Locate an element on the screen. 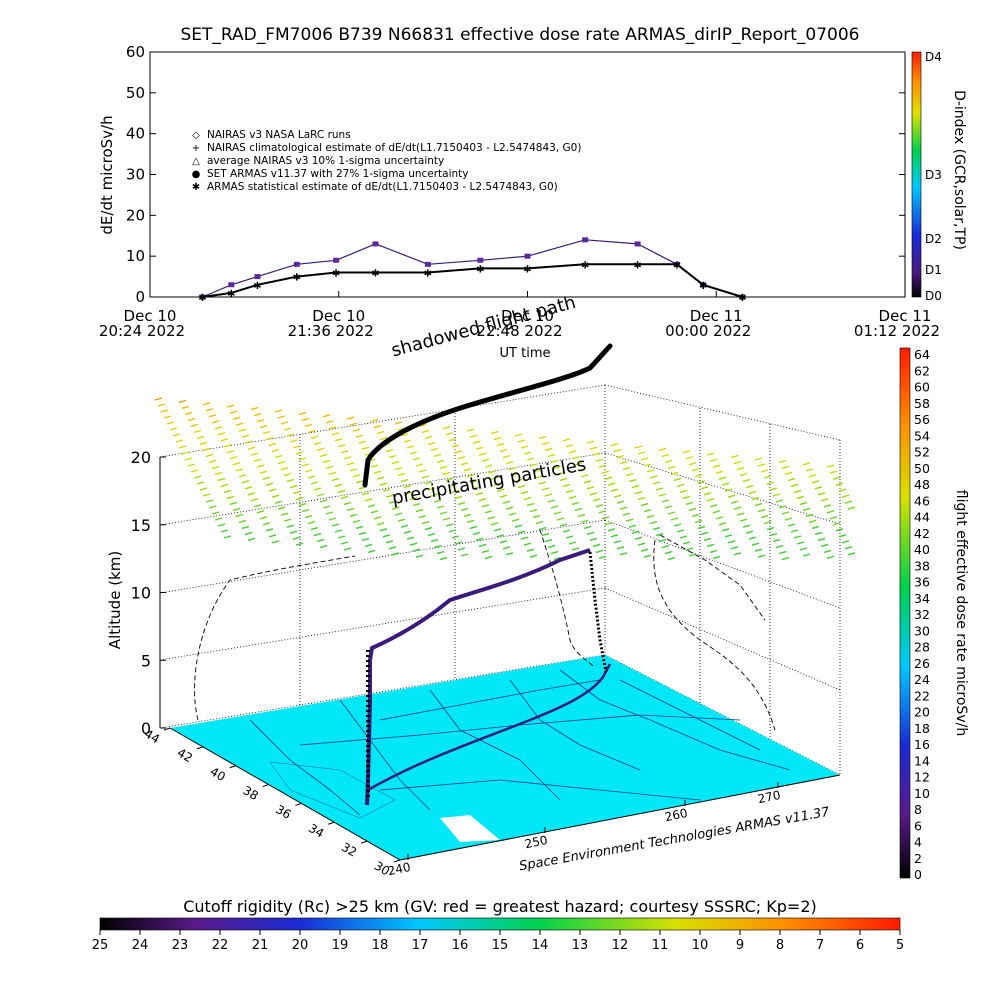  cutoff-tick-label: 8 is located at coordinates (780, 945).